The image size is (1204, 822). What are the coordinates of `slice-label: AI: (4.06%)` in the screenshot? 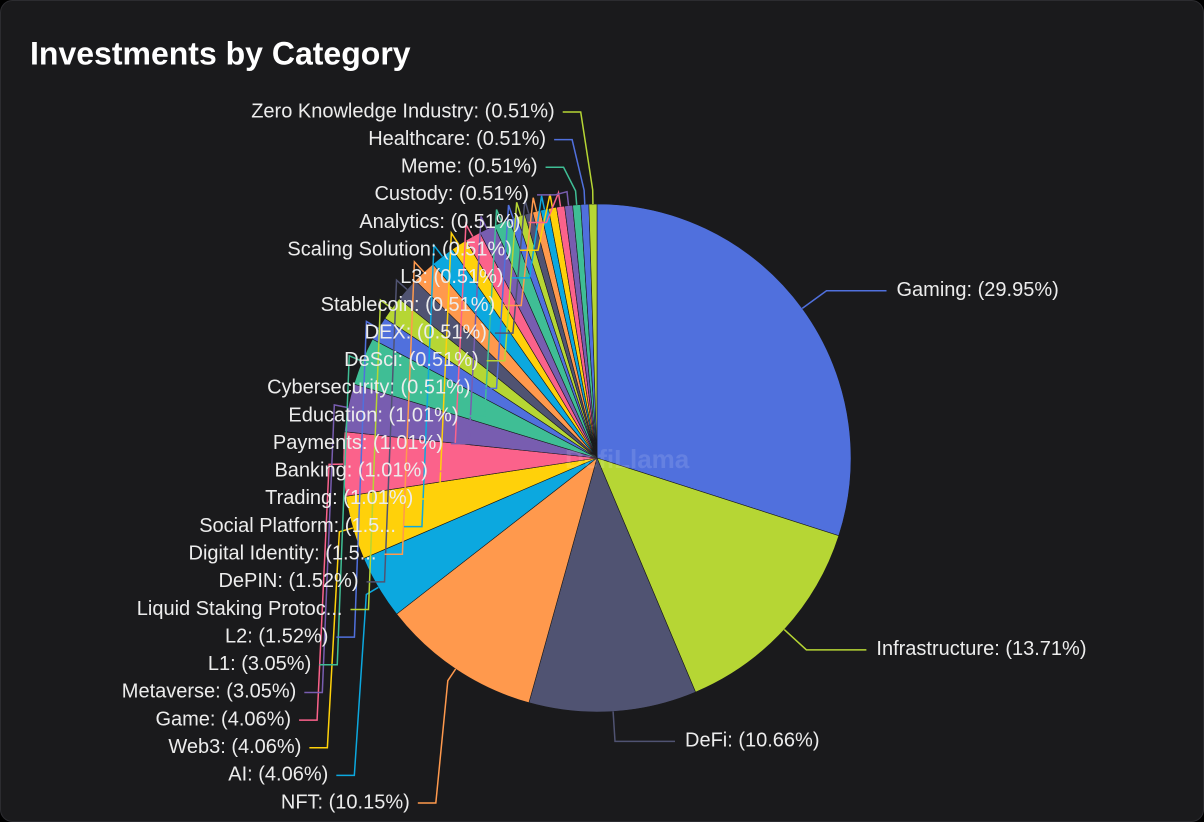 It's located at (278, 775).